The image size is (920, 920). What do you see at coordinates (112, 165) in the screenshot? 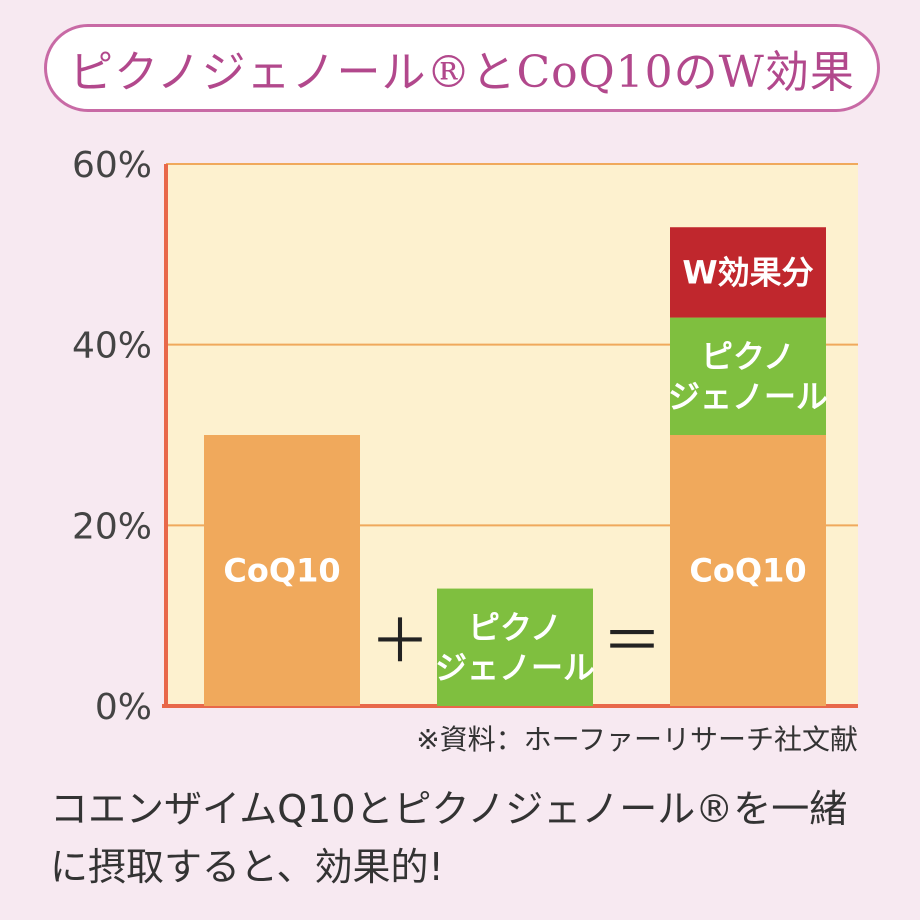
I see `y-tick-label: 60%` at bounding box center [112, 165].